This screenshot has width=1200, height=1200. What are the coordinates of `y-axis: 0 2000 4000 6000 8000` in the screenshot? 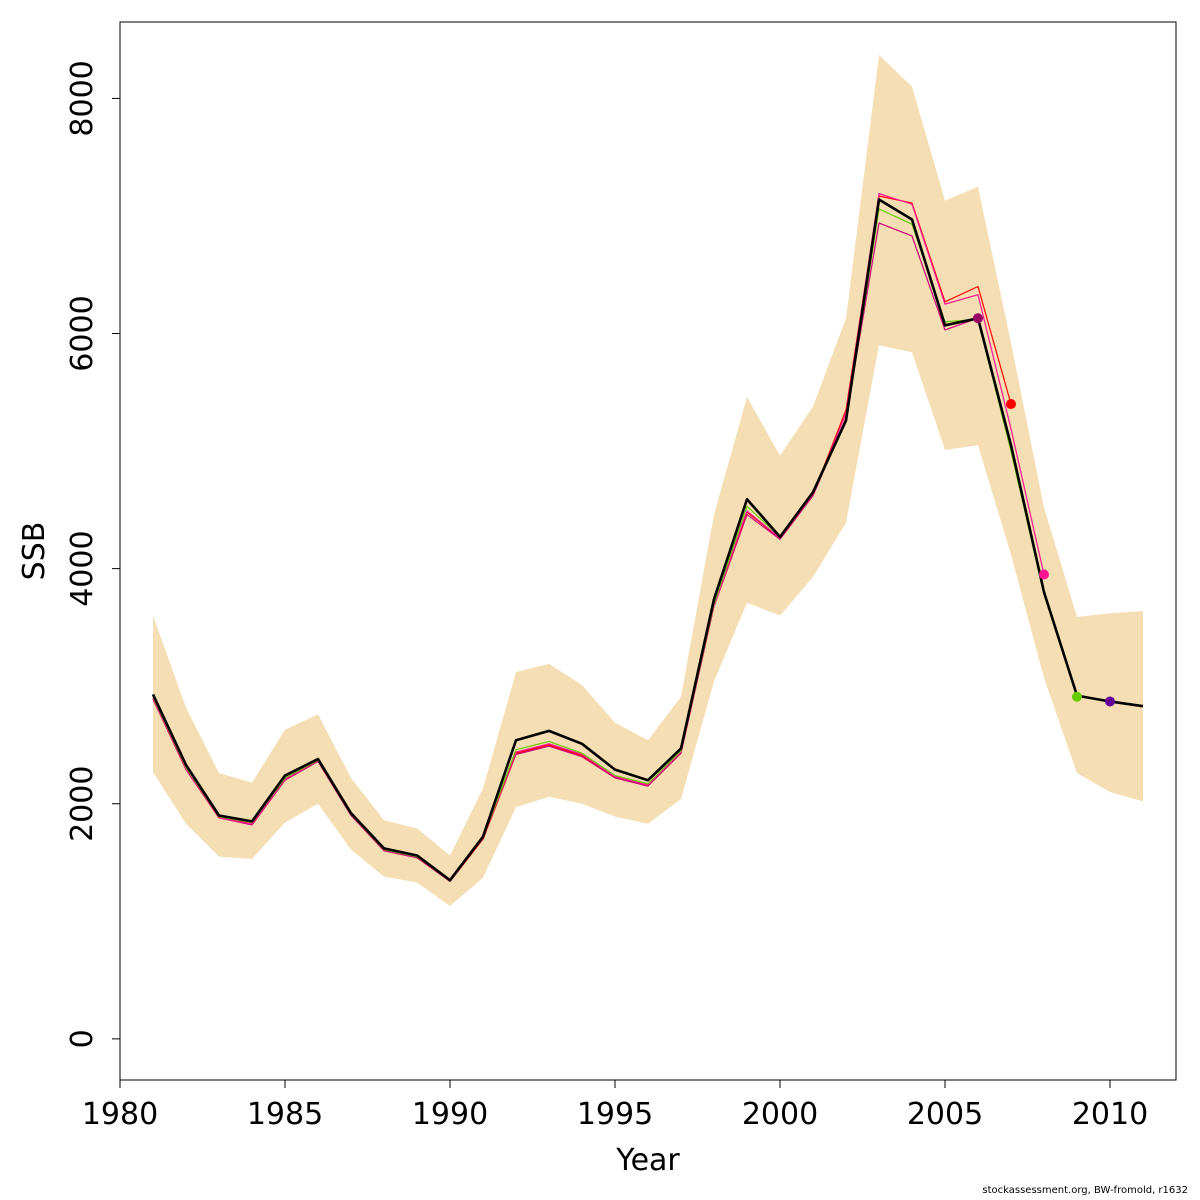 It's located at (93, 554).